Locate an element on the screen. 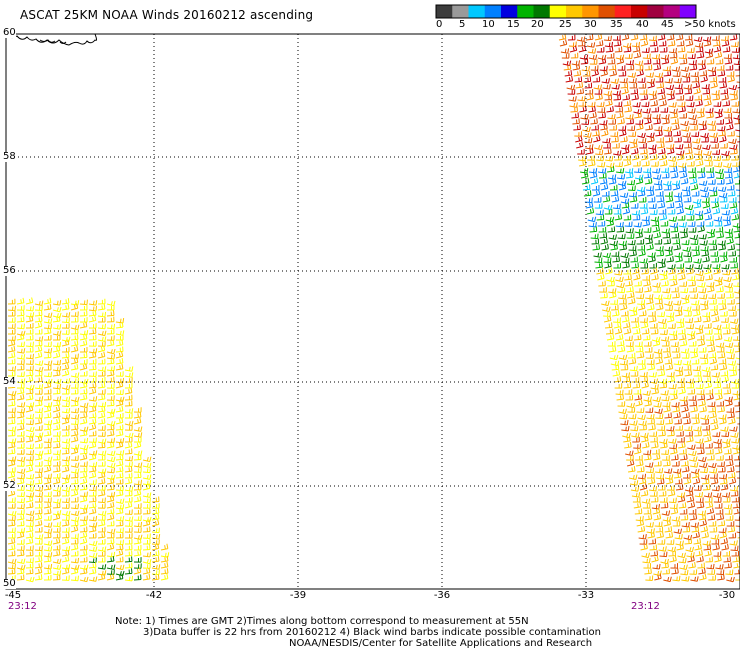 This screenshot has width=740, height=650. lat-label-50: 50 is located at coordinates (9, 583).